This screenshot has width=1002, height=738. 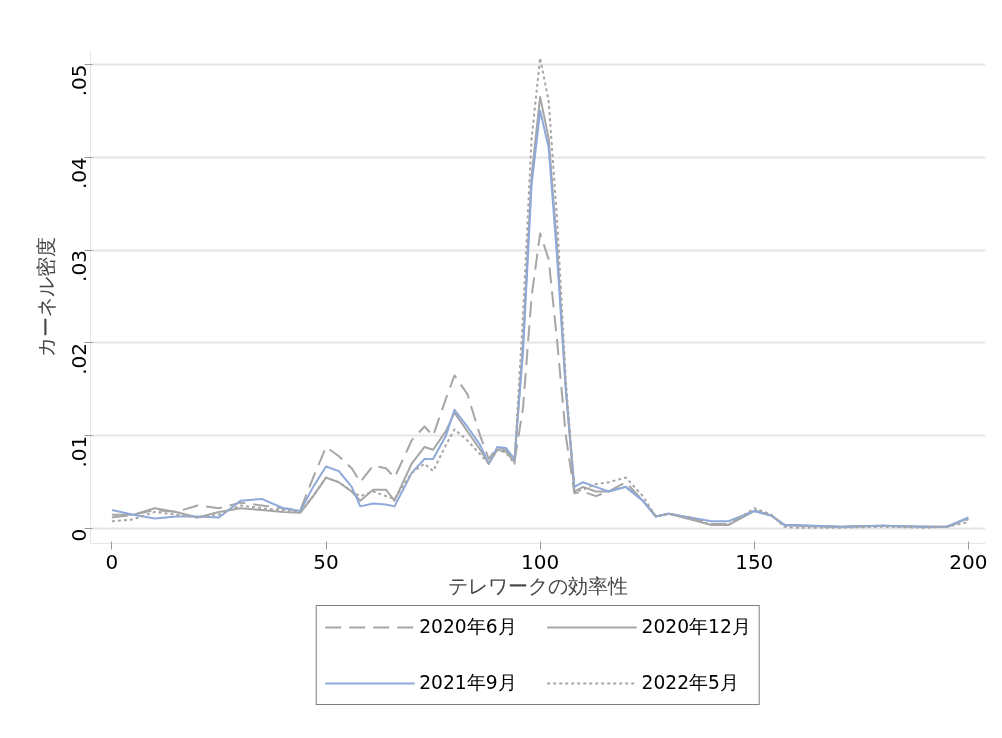 What do you see at coordinates (79, 266) in the screenshot?
I see `y-tick-label: .03` at bounding box center [79, 266].